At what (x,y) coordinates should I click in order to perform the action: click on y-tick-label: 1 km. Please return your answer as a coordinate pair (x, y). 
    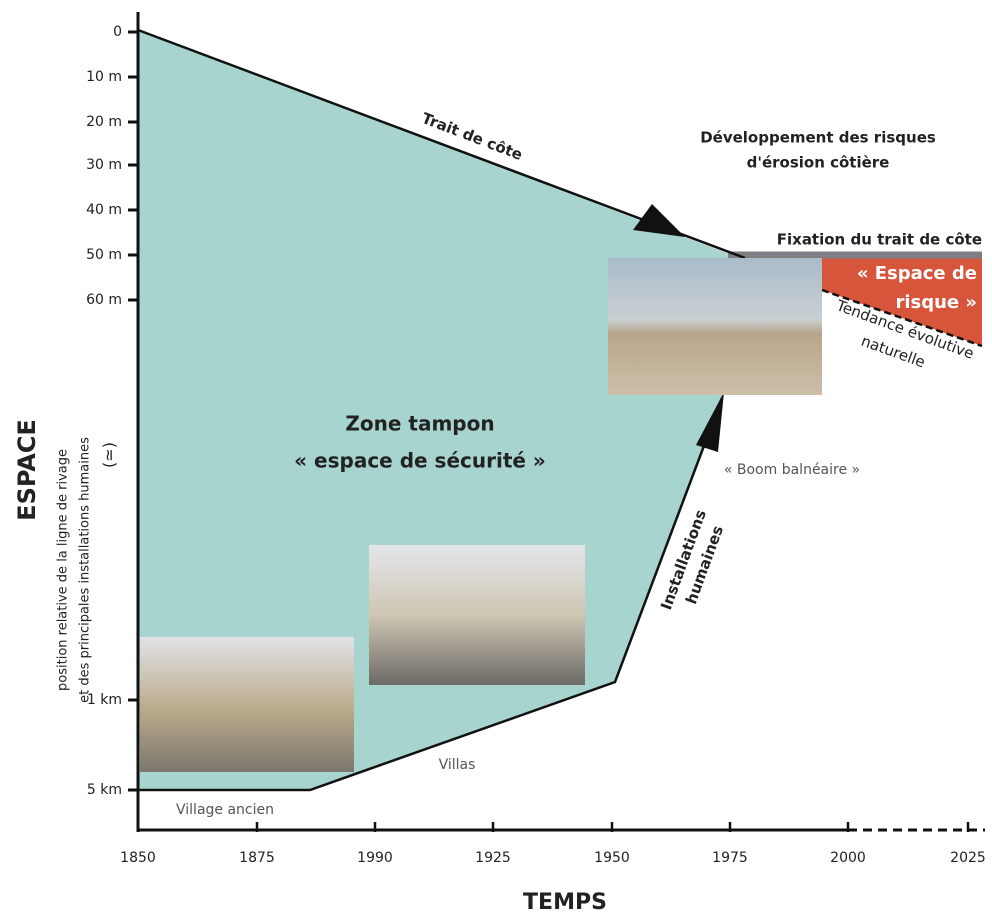
    Looking at the image, I should click on (104, 700).